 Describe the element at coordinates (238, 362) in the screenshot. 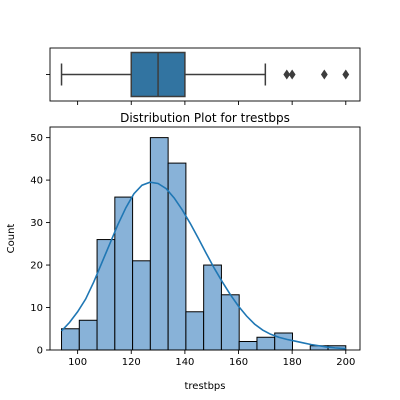

I see `x-tick-label: 160` at that location.